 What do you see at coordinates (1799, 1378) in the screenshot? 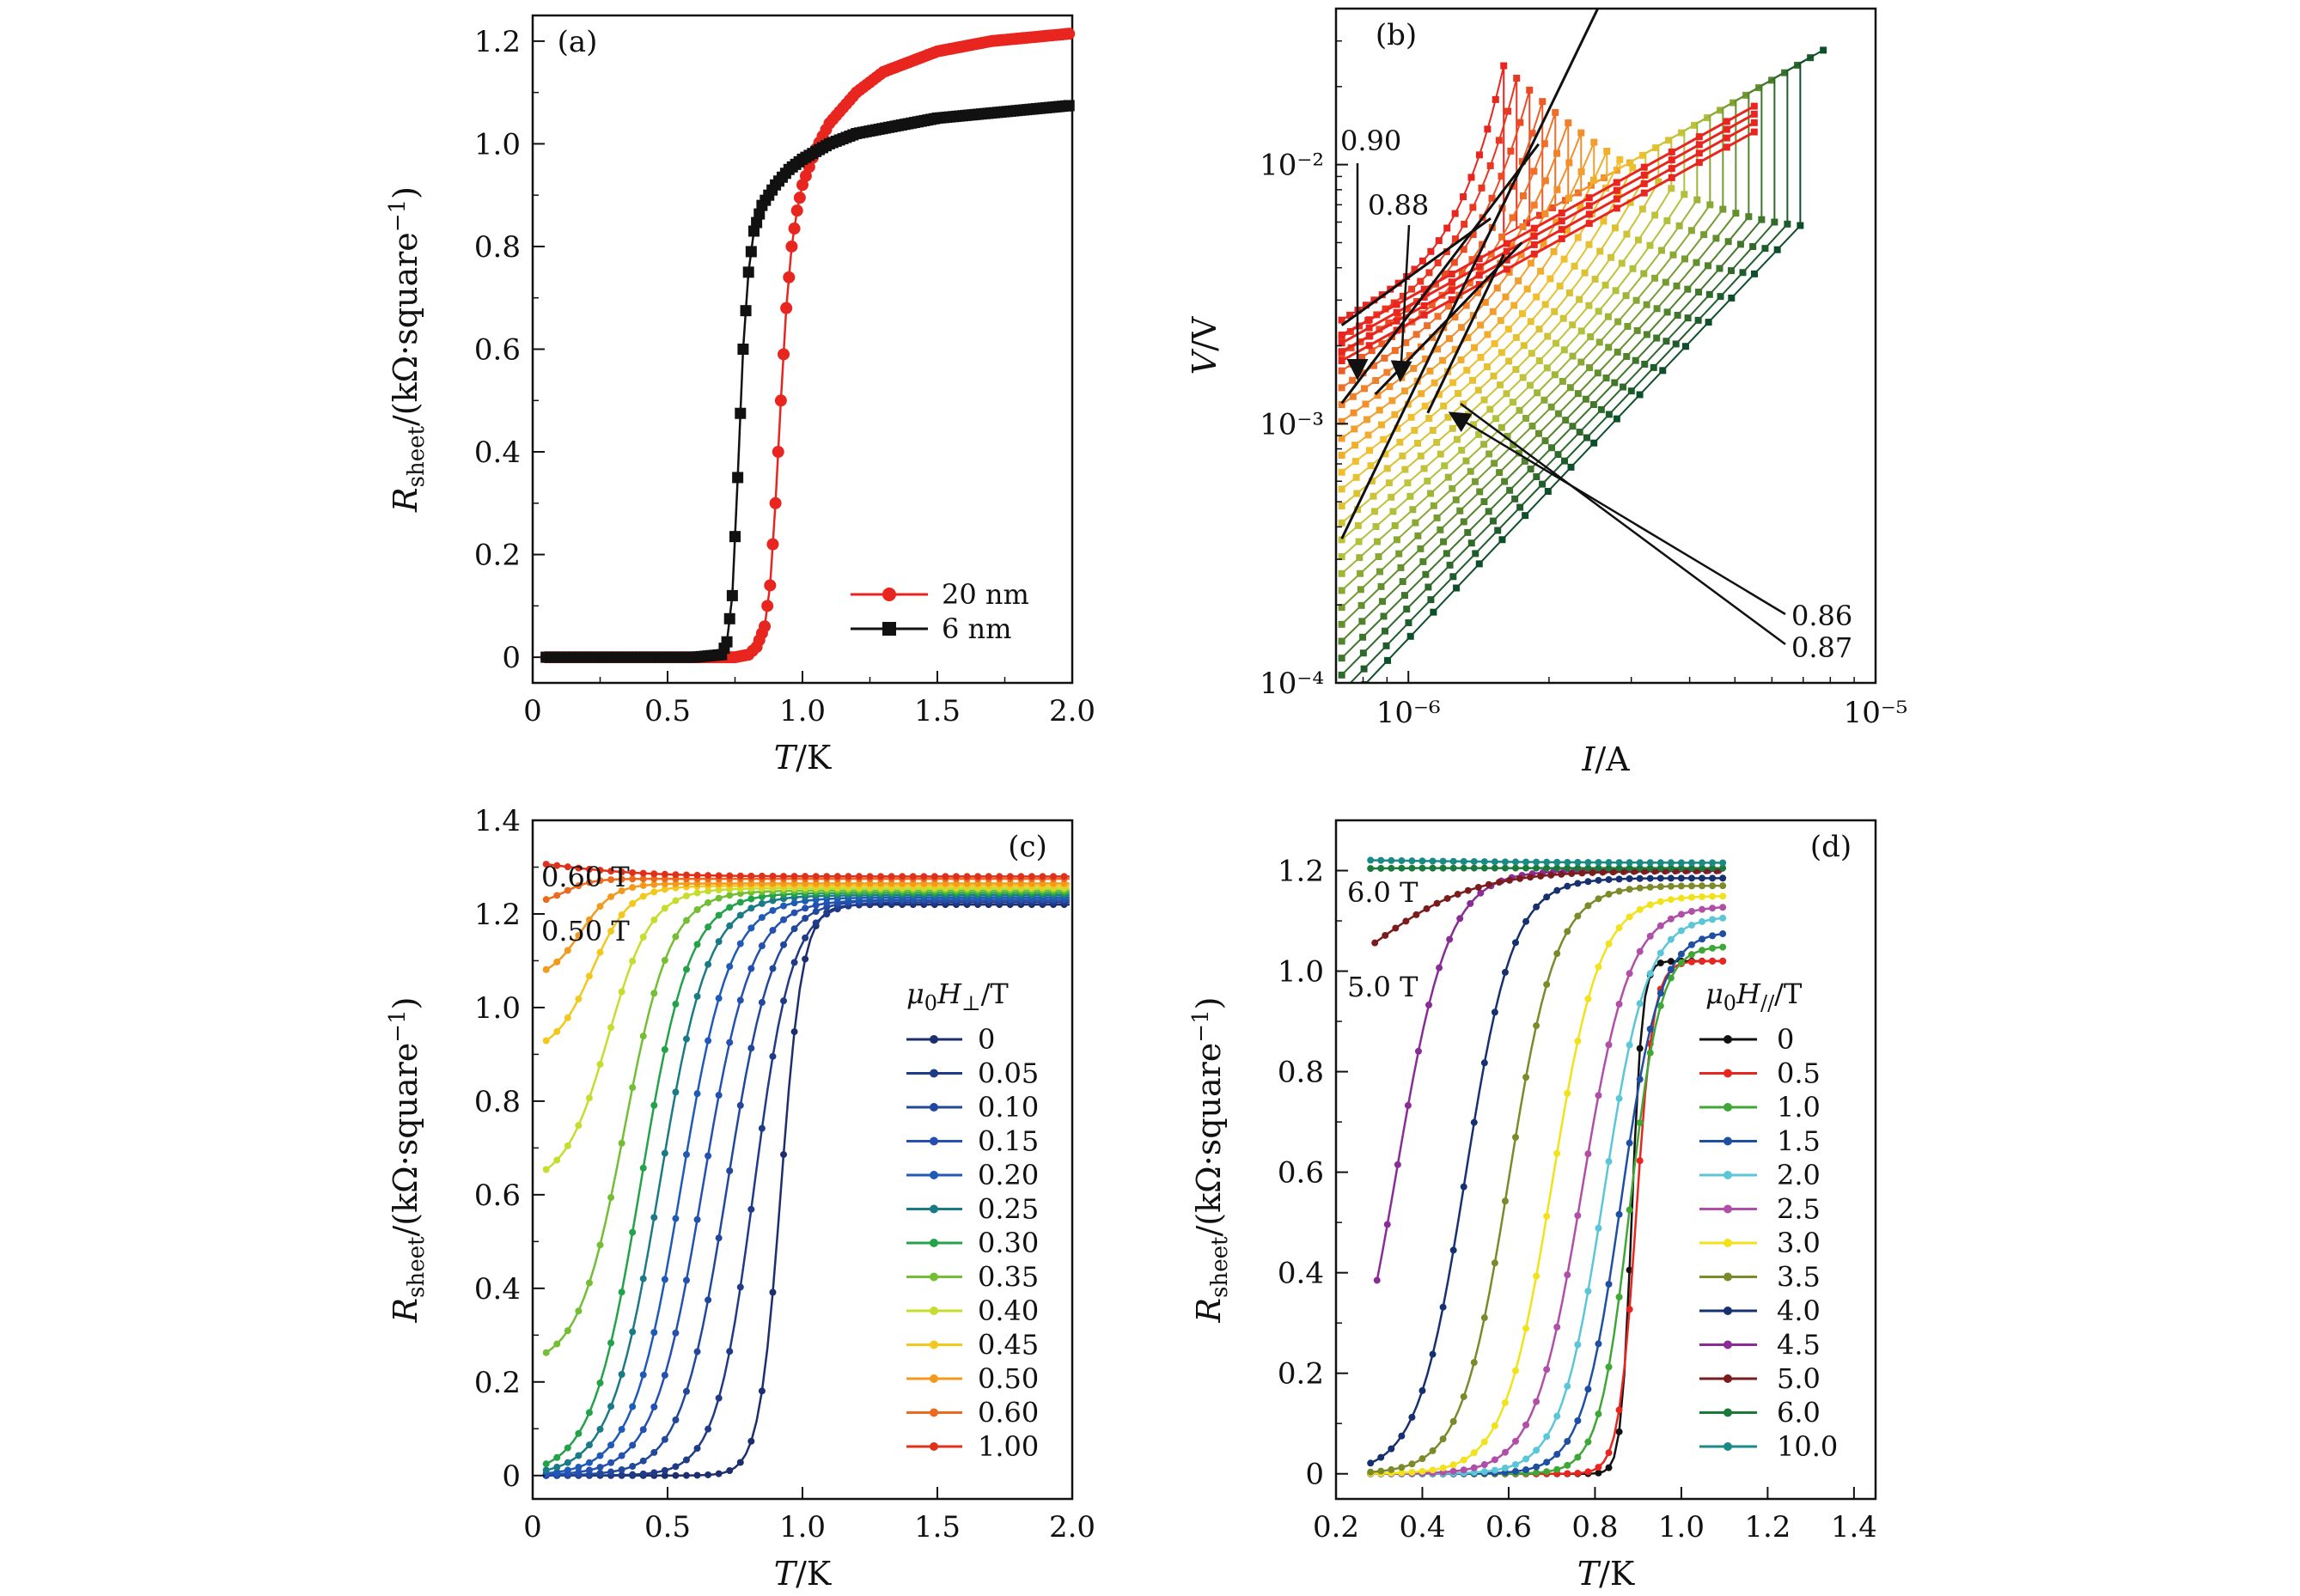
I see `legend-label: 5.0` at bounding box center [1799, 1378].